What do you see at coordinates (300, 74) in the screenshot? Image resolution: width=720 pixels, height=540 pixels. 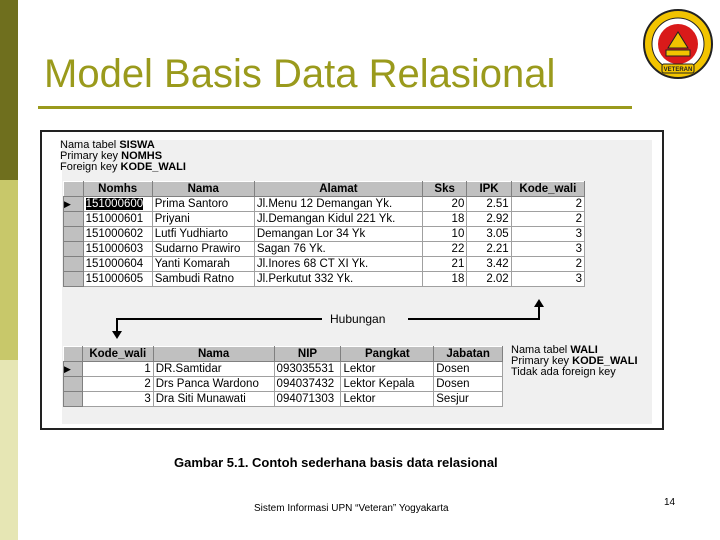 I see `slide-title: Model Basis Data Relasional` at bounding box center [300, 74].